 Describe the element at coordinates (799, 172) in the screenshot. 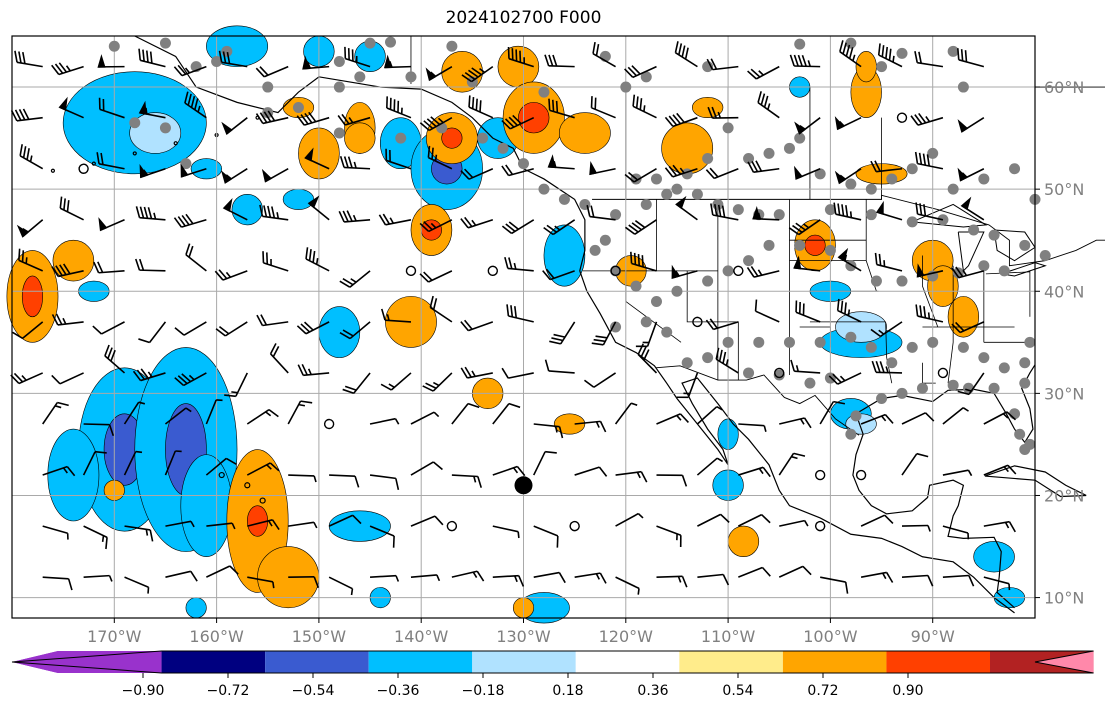

I see `barb-pennant` at that location.